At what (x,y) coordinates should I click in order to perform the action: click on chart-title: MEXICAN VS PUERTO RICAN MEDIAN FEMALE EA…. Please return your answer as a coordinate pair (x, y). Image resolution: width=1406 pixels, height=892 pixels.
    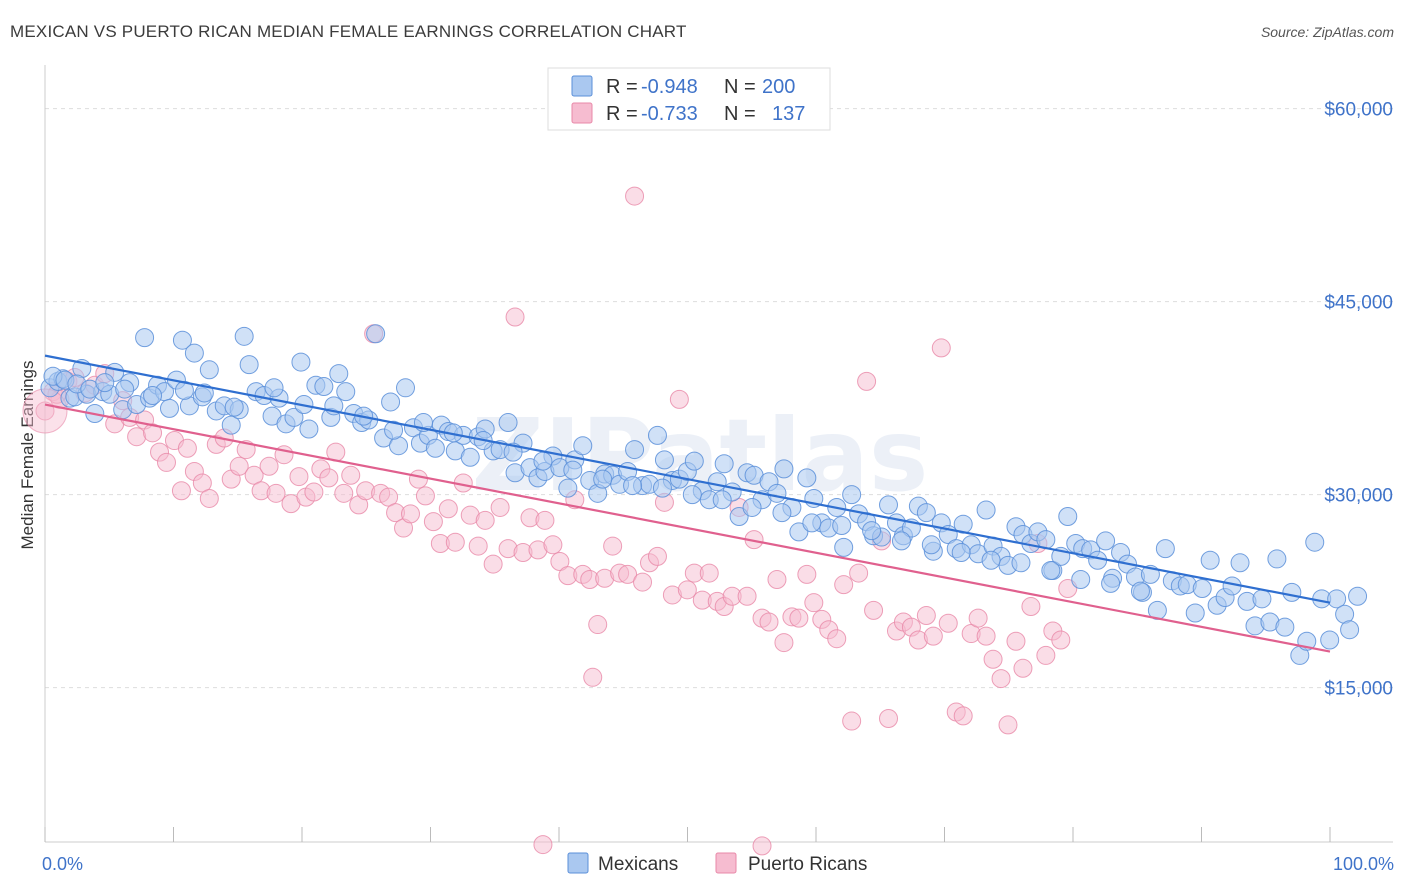
    Looking at the image, I should click on (348, 31).